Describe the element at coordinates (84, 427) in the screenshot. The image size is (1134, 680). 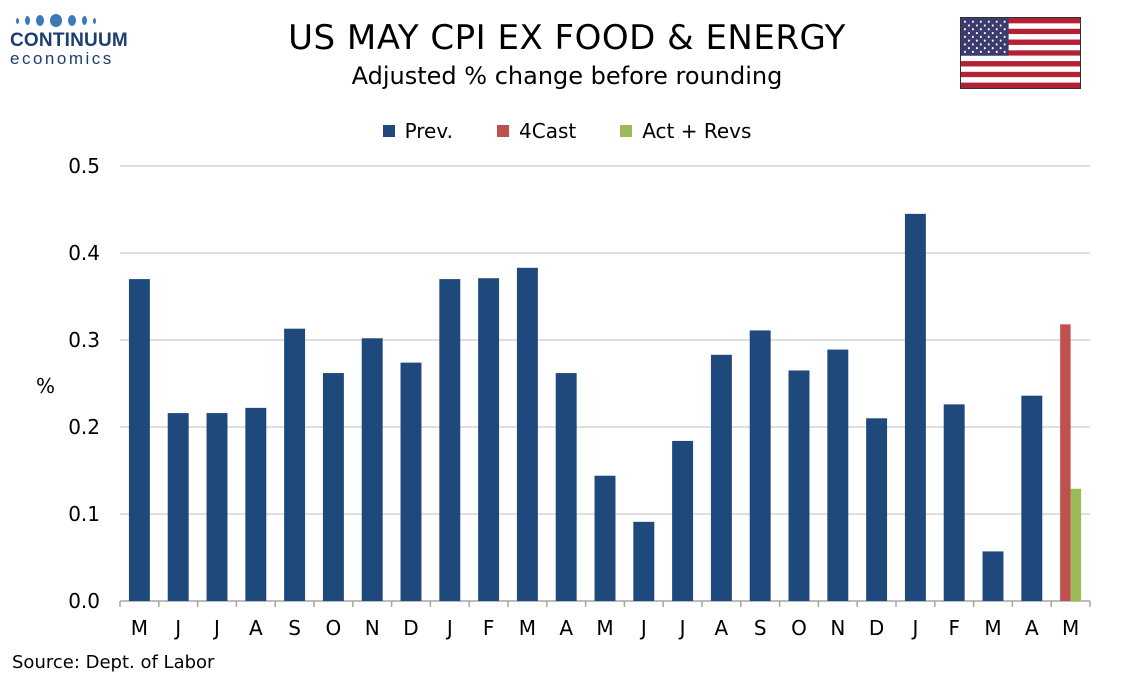
I see `y-tick-label: 0.2` at that location.